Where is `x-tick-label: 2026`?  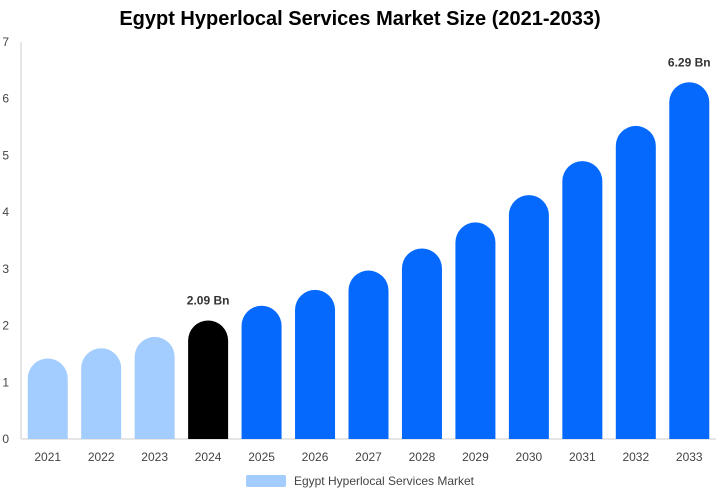
x-tick-label: 2026 is located at coordinates (315, 457).